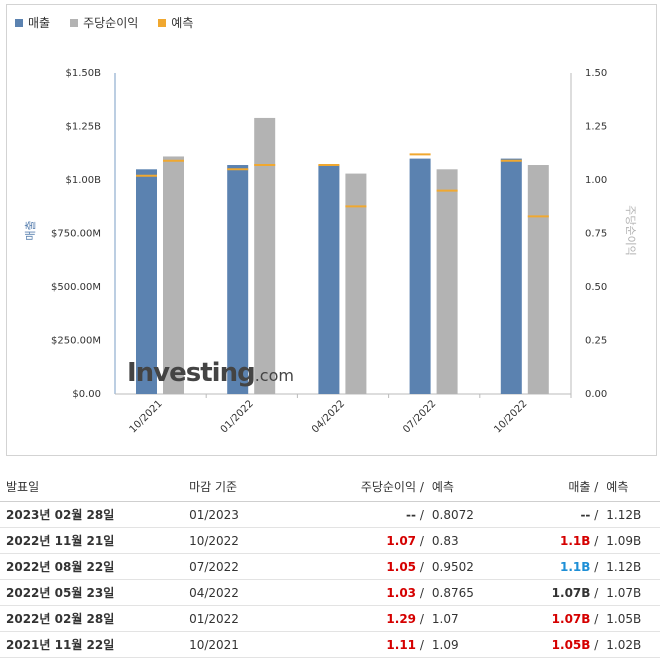  Describe the element at coordinates (214, 592) in the screenshot. I see `cell-period-value: 04/2022` at that location.